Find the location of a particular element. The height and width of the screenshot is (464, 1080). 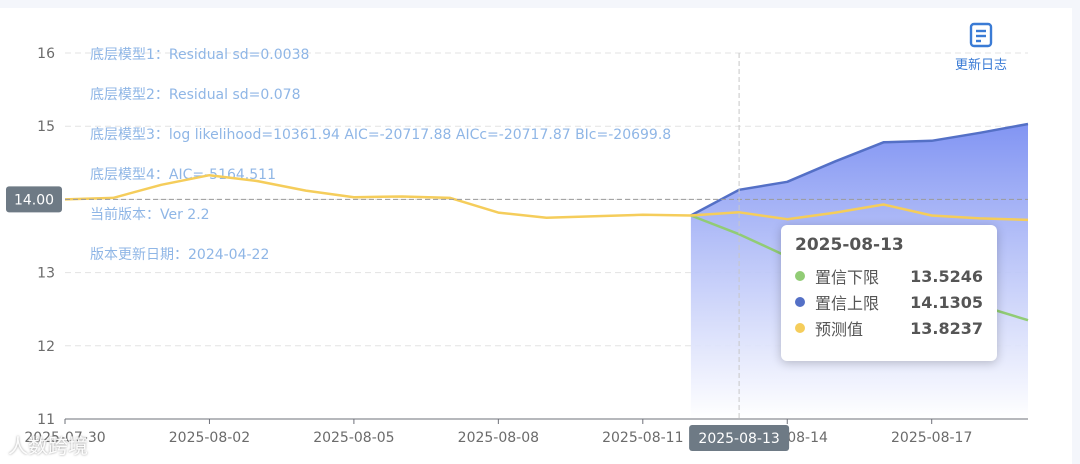

y-tick-label: 15 is located at coordinates (46, 127).